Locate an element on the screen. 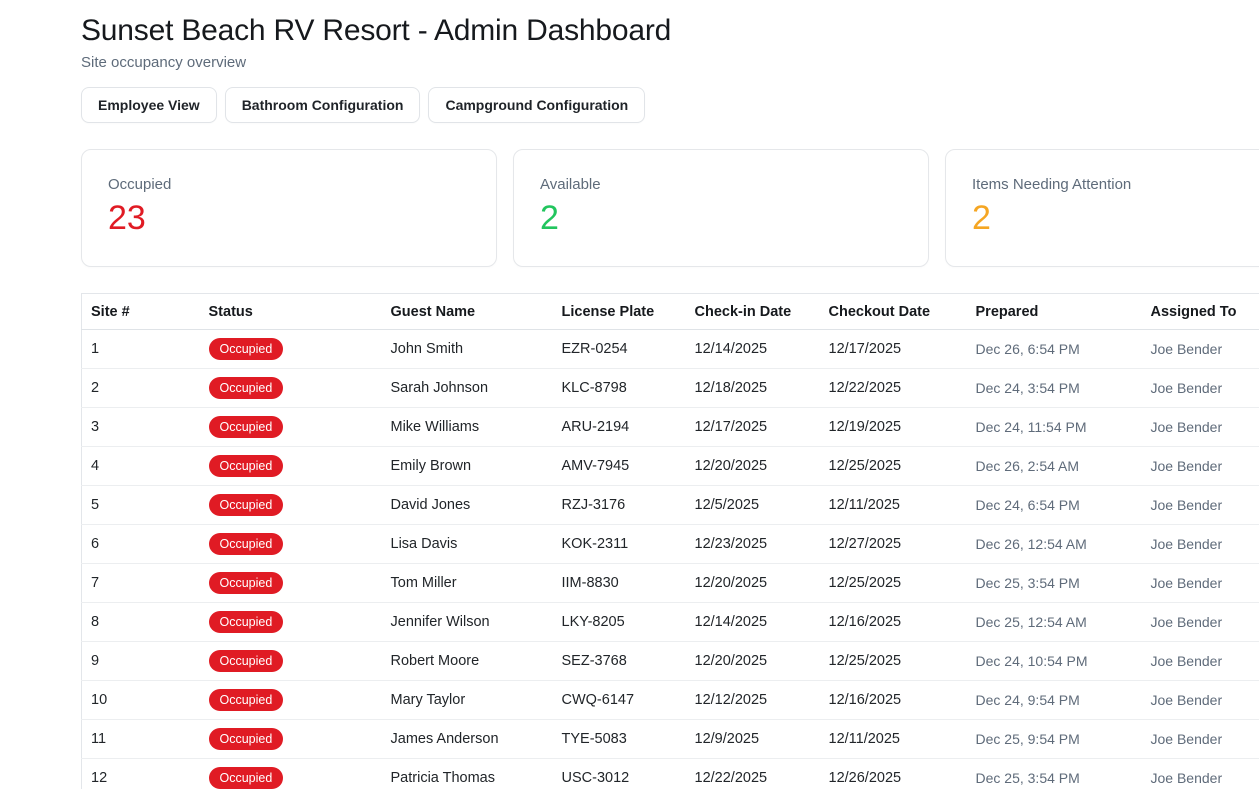 The image size is (1259, 789). prepared-cell: Dec 26, 2:54 AM is located at coordinates (1027, 466).